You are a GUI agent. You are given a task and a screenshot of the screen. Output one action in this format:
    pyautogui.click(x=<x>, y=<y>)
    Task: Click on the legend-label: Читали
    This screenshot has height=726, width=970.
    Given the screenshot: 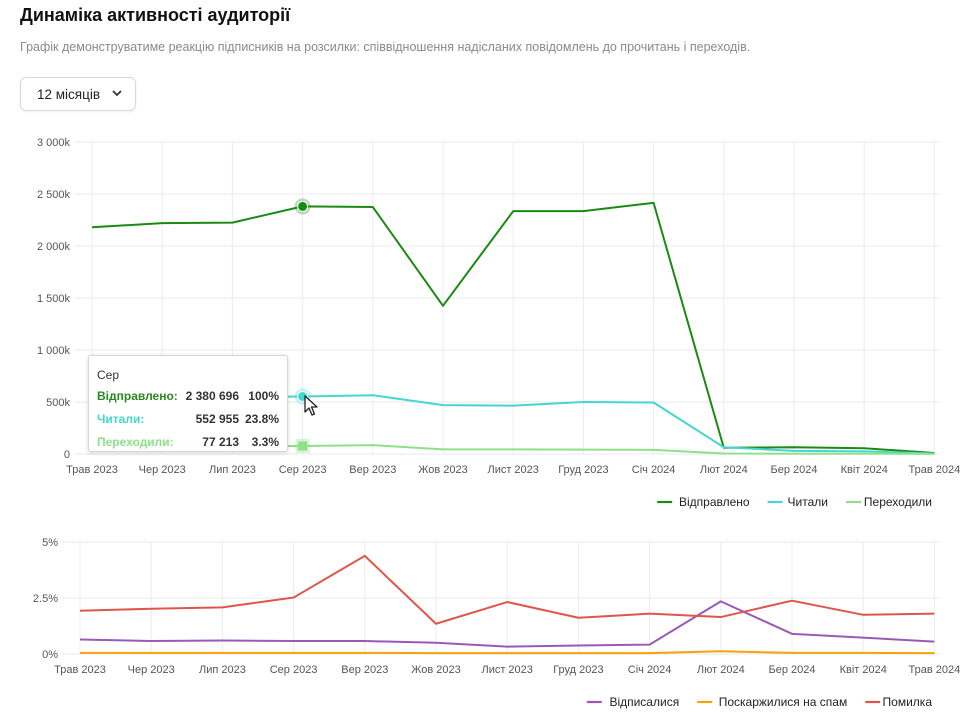 What is the action you would take?
    pyautogui.click(x=808, y=502)
    